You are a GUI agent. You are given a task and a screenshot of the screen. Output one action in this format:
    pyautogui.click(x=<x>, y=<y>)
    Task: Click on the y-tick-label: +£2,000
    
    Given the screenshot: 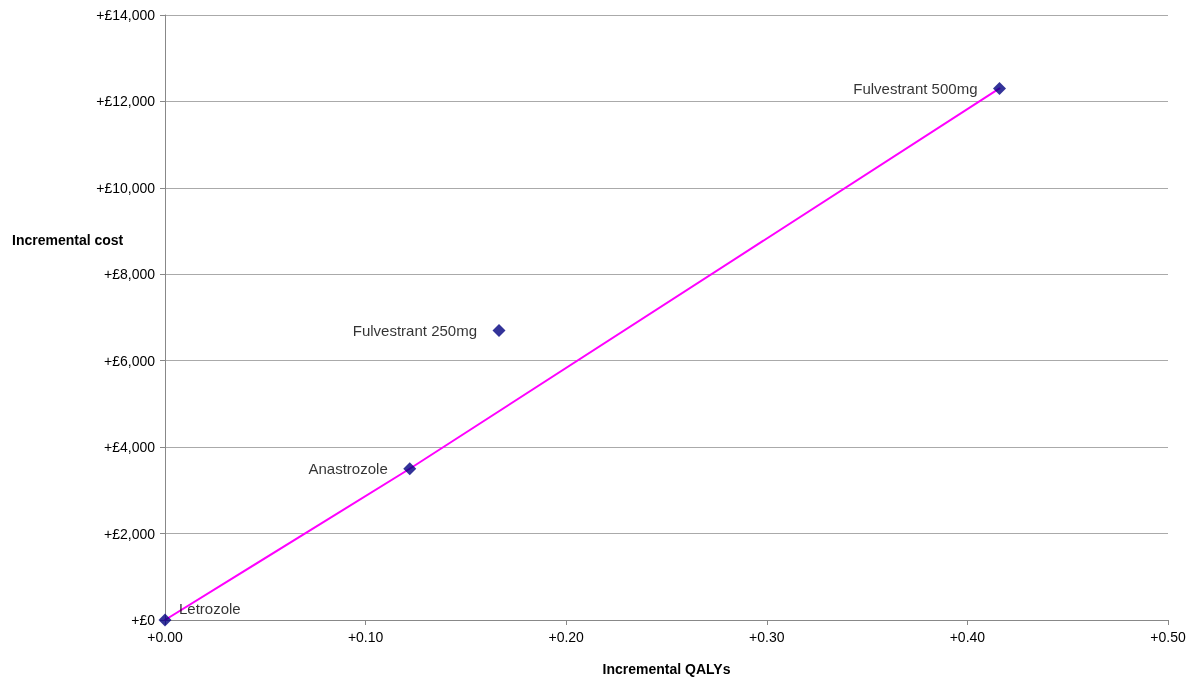 What is the action you would take?
    pyautogui.click(x=130, y=533)
    